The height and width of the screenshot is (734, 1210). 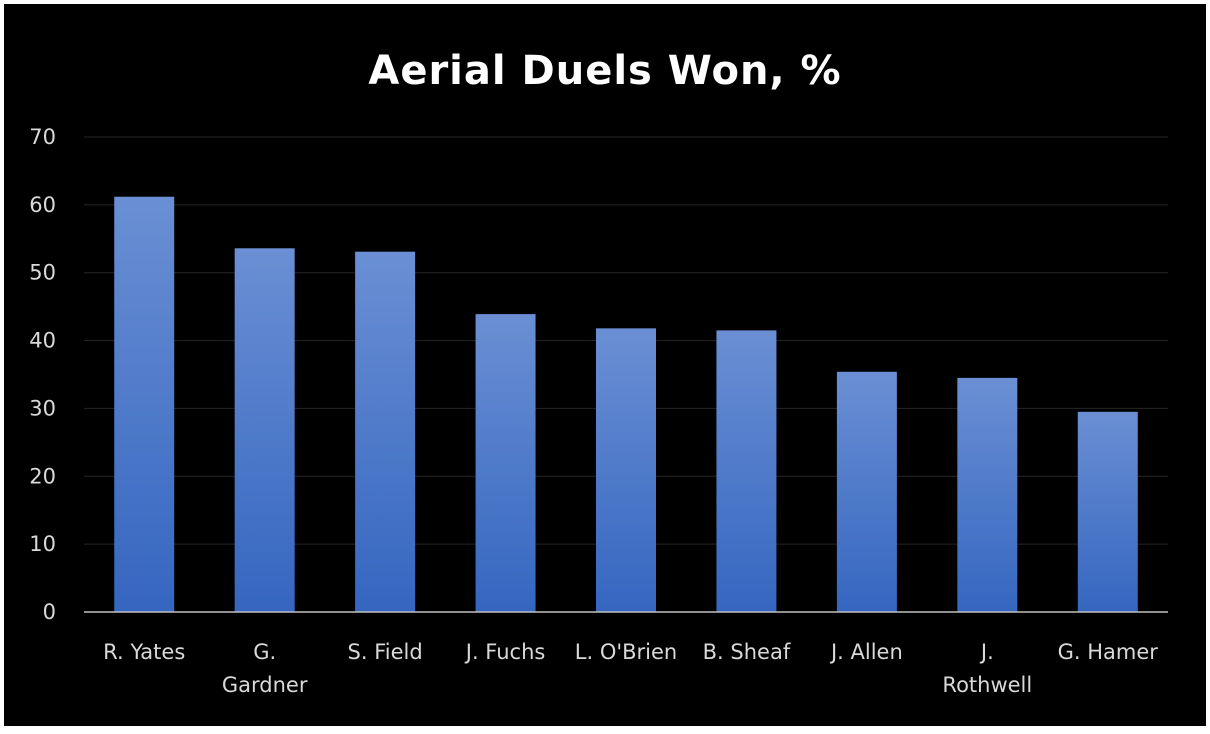 What do you see at coordinates (505, 652) in the screenshot?
I see `x-tick-label: J. Fuchs` at bounding box center [505, 652].